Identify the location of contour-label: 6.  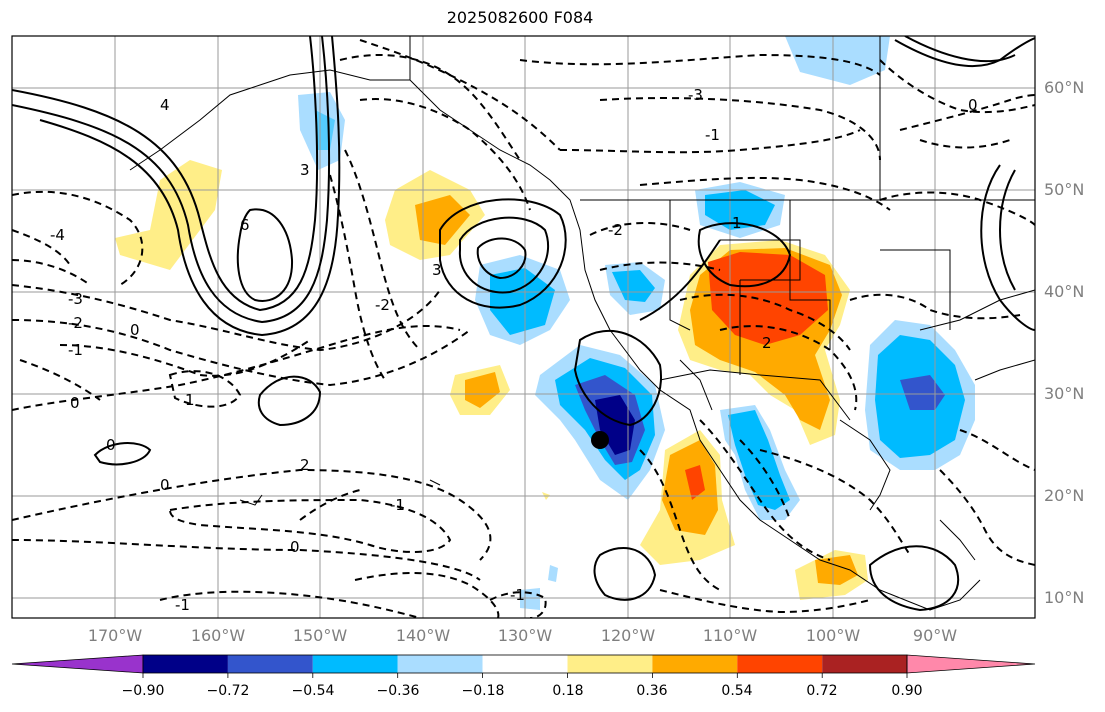
(245, 225).